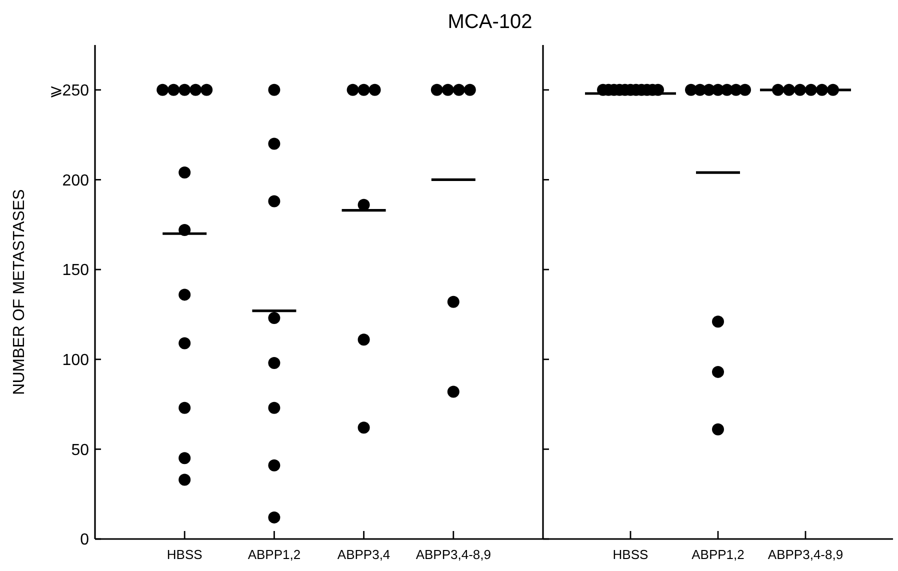  What do you see at coordinates (76, 360) in the screenshot?
I see `y-tick-label: 100` at bounding box center [76, 360].